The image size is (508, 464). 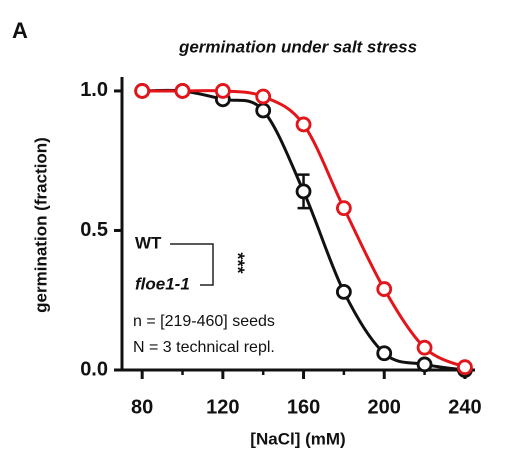 I want to click on legend-label: floe1-1, so click(x=162, y=283).